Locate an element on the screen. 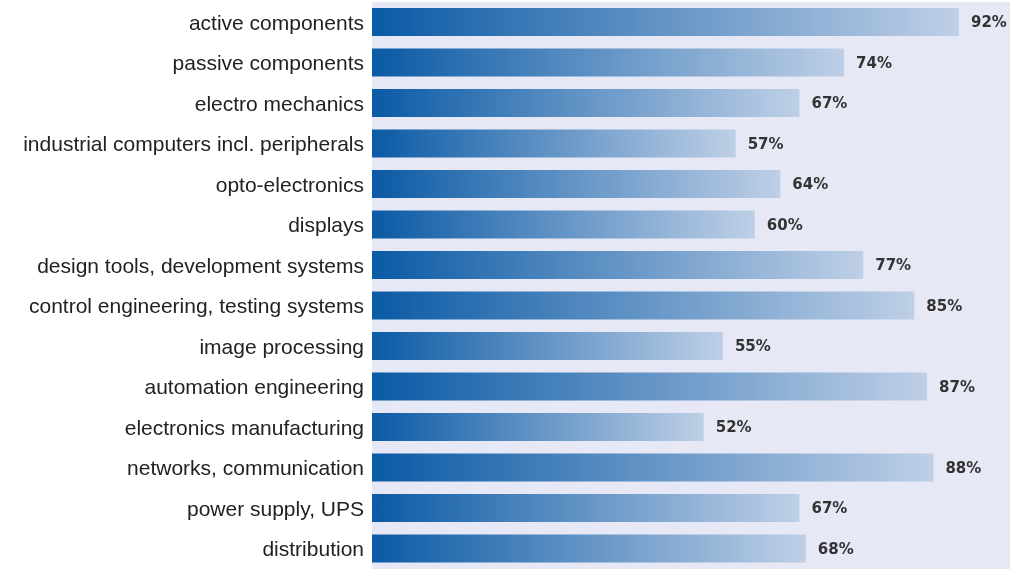 Image resolution: width=1010 pixels, height=569 pixels. data-label: 60% is located at coordinates (784, 224).